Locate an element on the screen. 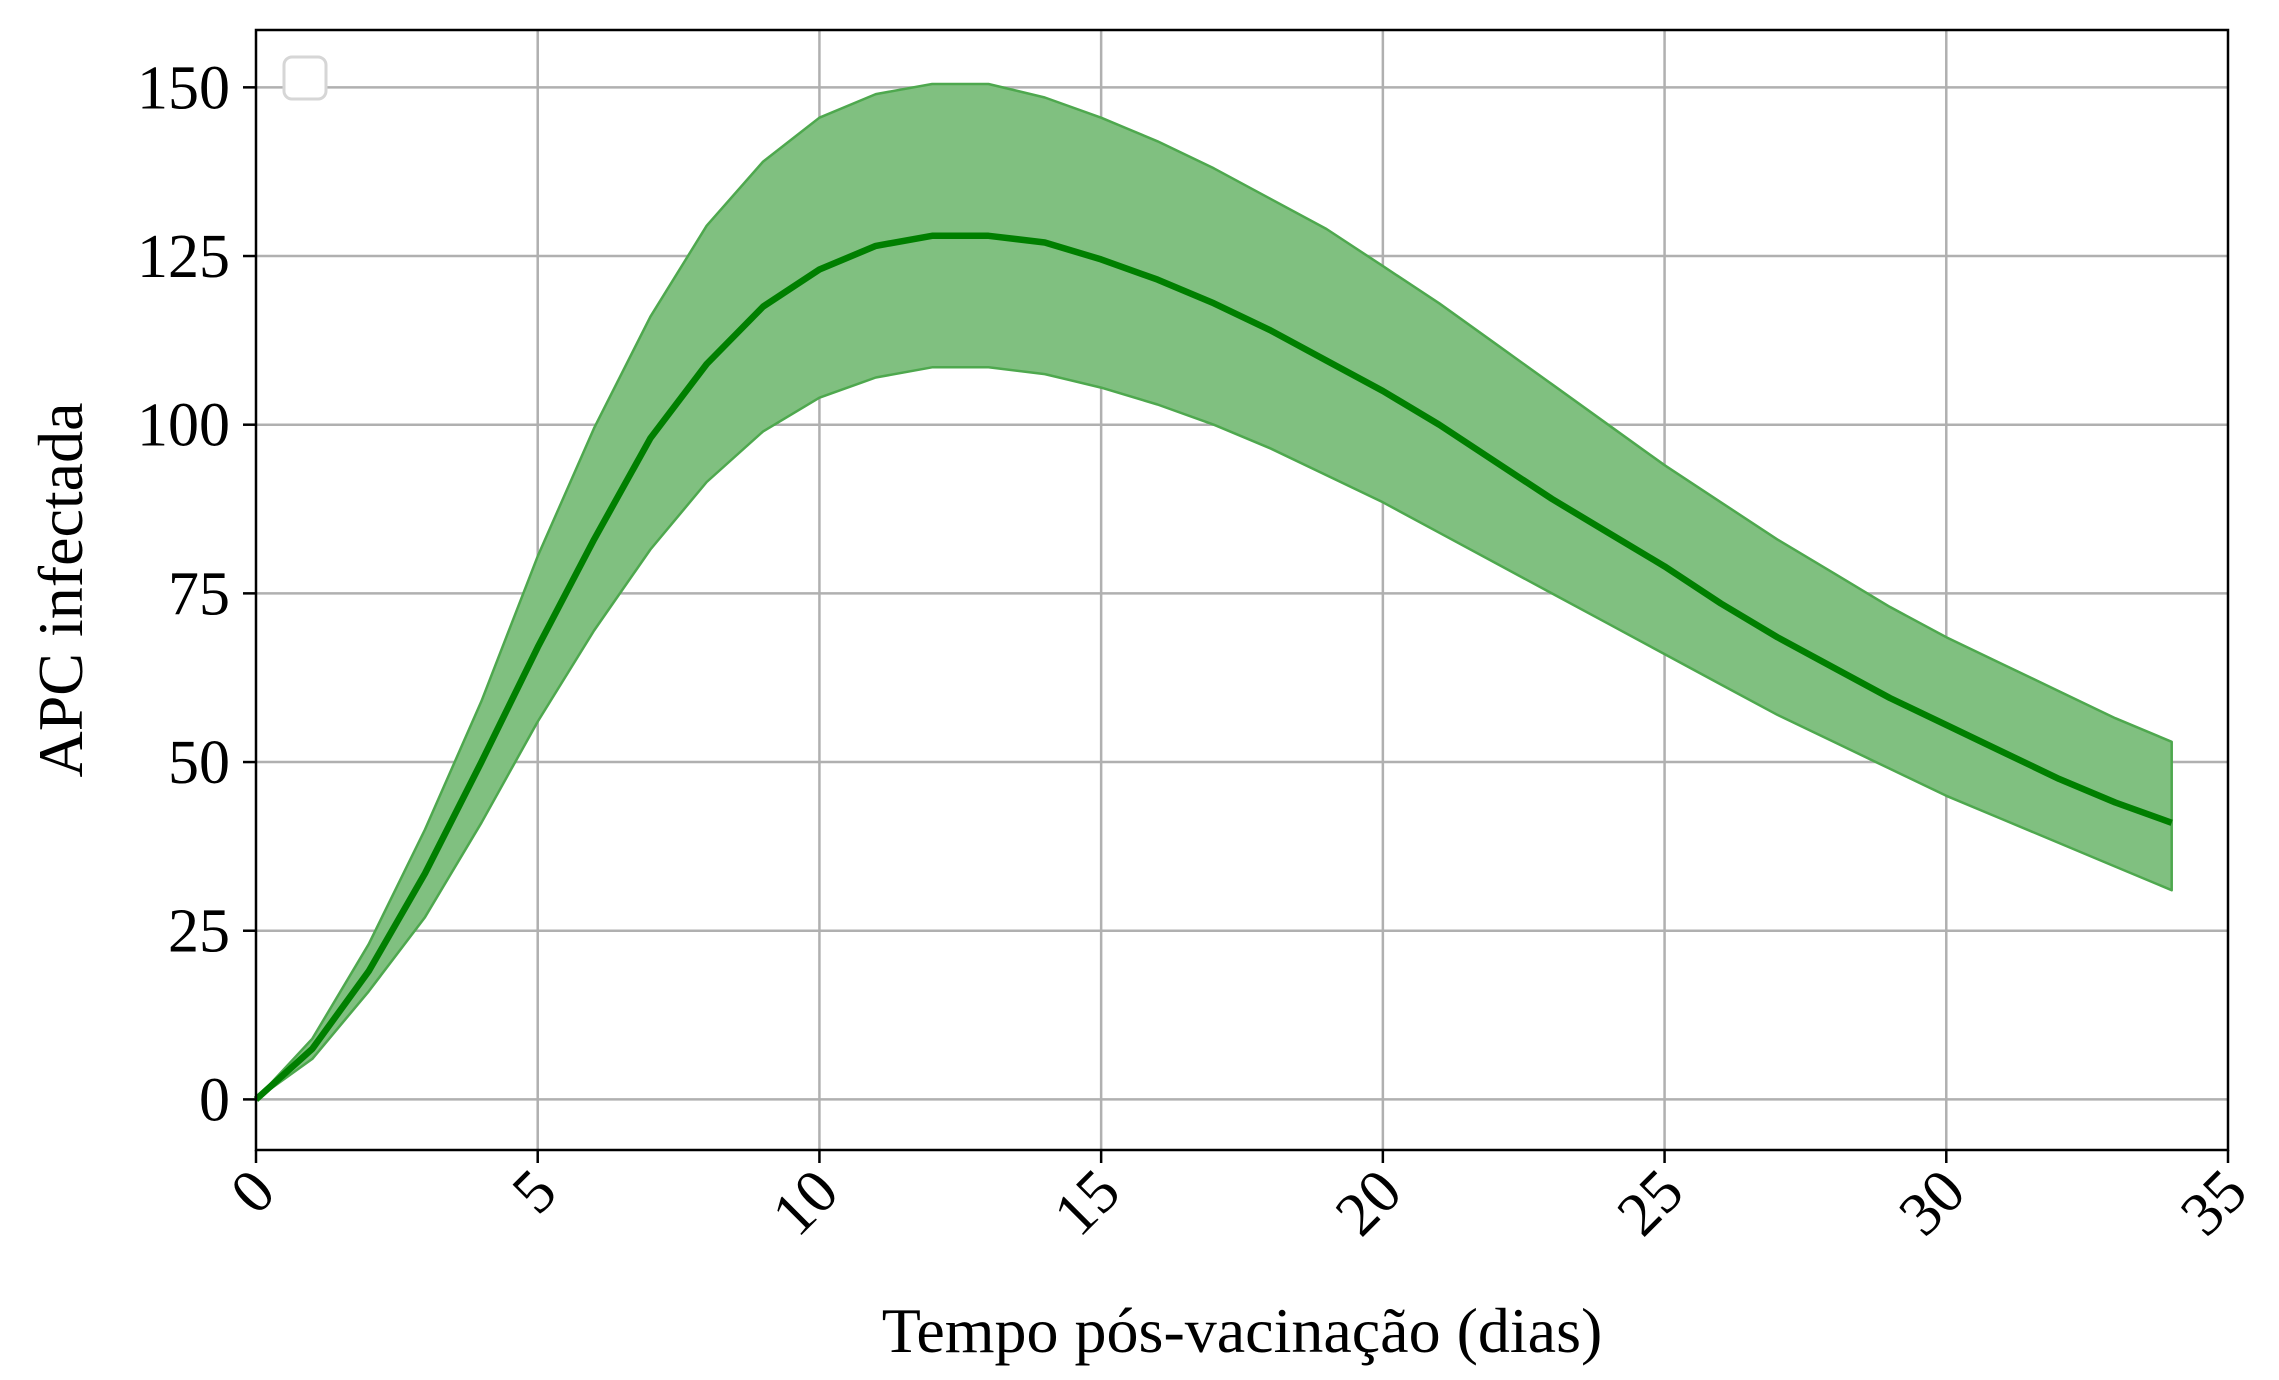  y-tick-label-125: 125 is located at coordinates (183, 257).